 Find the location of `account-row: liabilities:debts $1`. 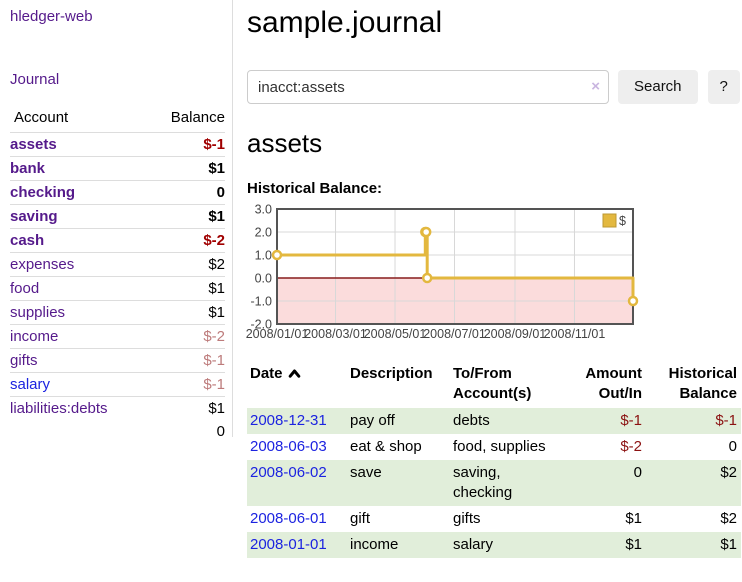

account-row: liabilities:debts $1 is located at coordinates (117, 408).